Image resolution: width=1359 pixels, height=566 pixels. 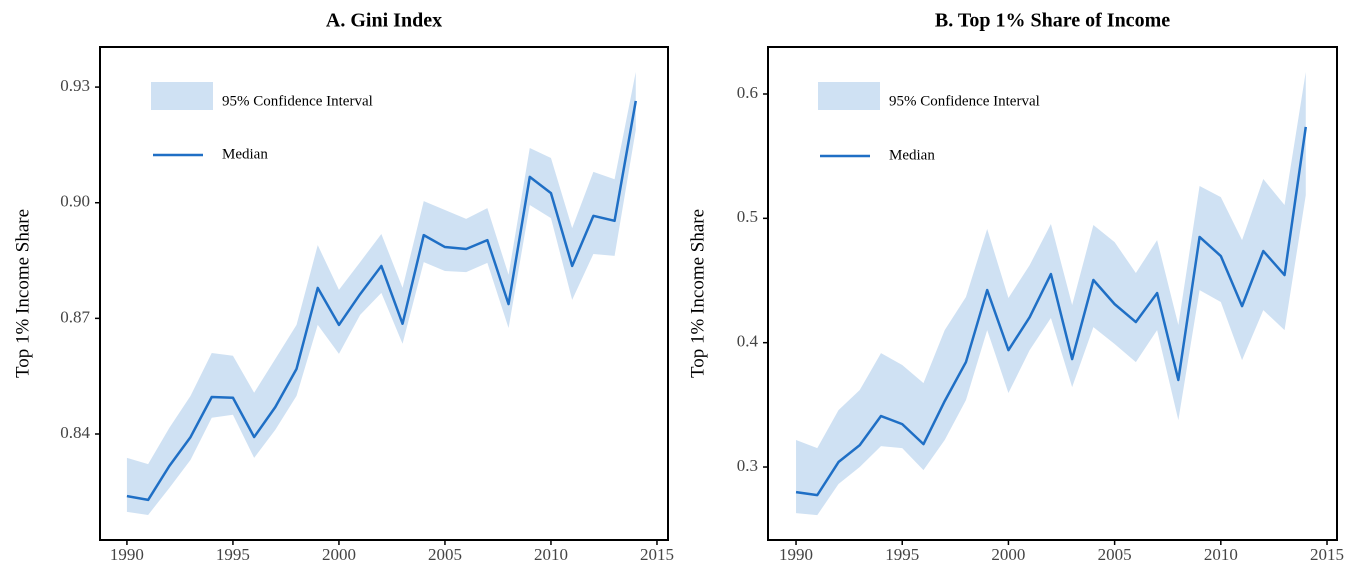 I want to click on y-tick-label: 0.84, so click(x=75, y=432).